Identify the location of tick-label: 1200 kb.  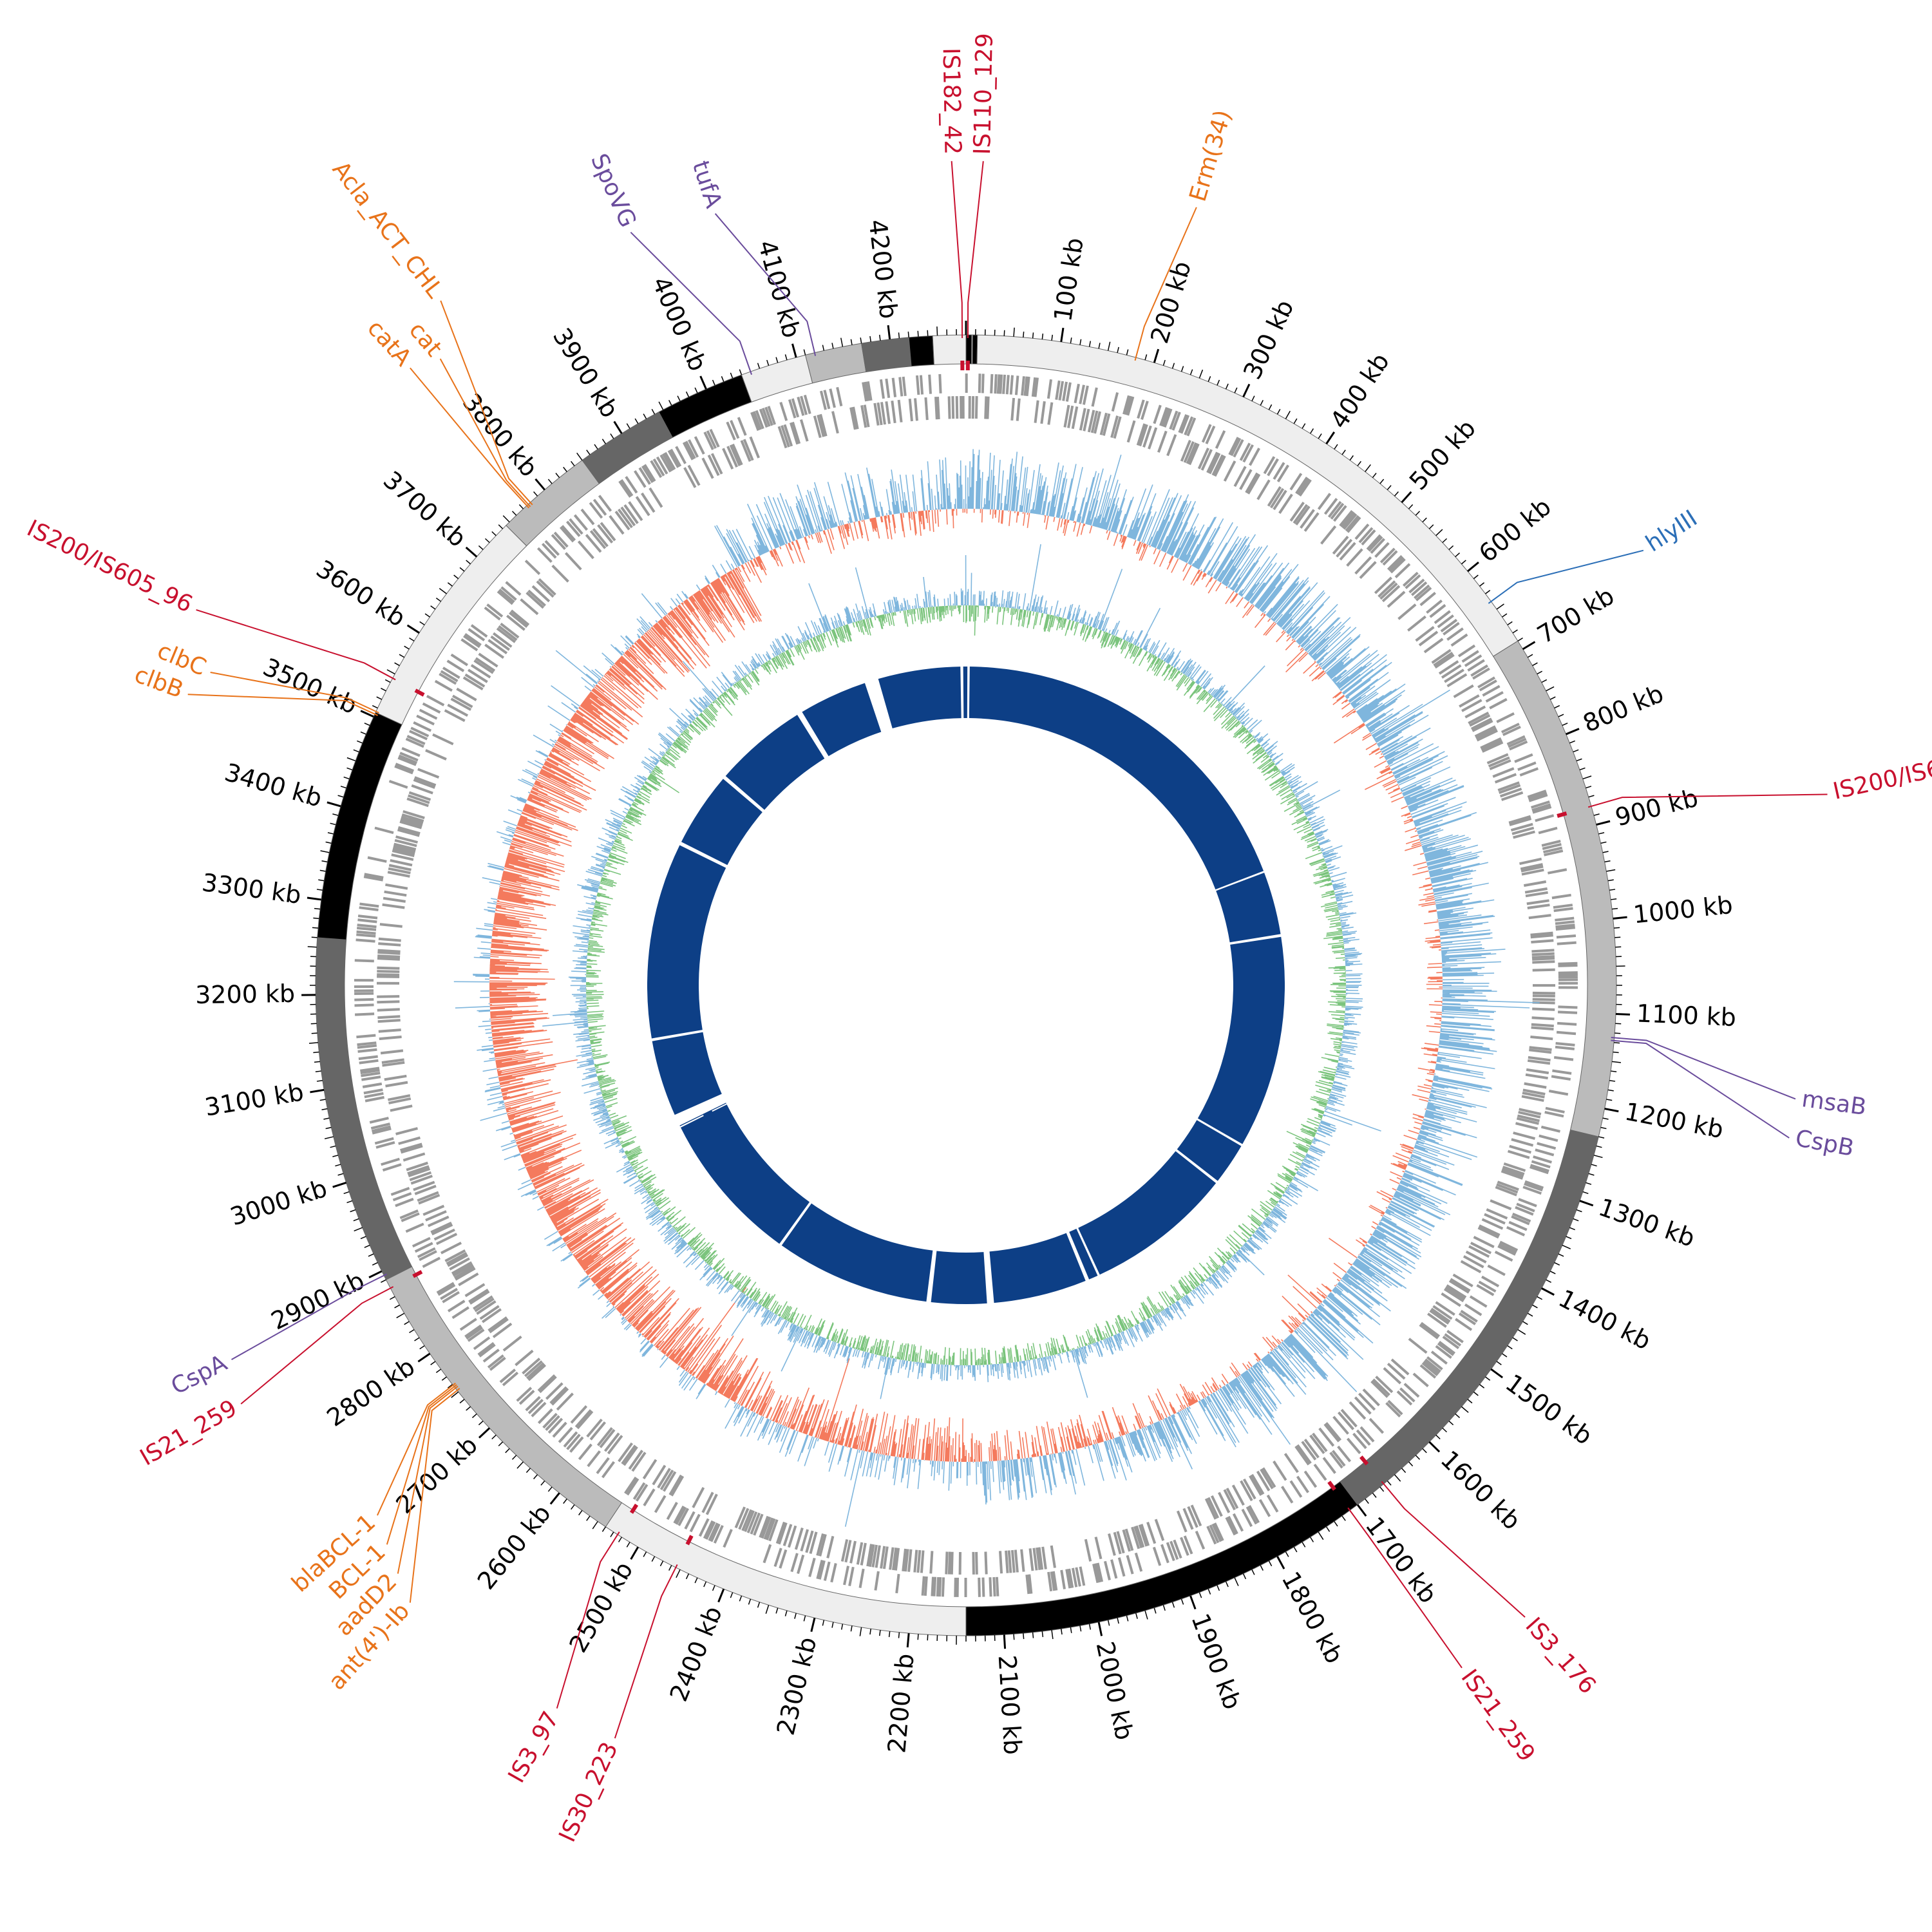
(1673, 1121).